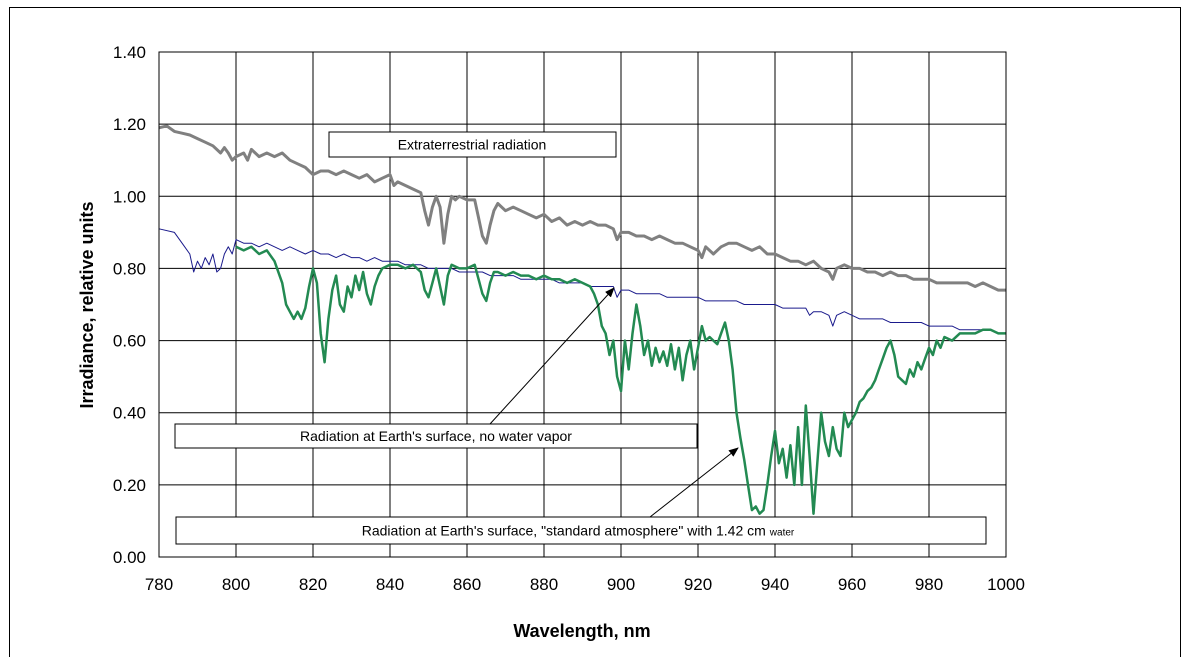 The width and height of the screenshot is (1188, 657). Describe the element at coordinates (159, 584) in the screenshot. I see `x-tick-label: 780` at that location.